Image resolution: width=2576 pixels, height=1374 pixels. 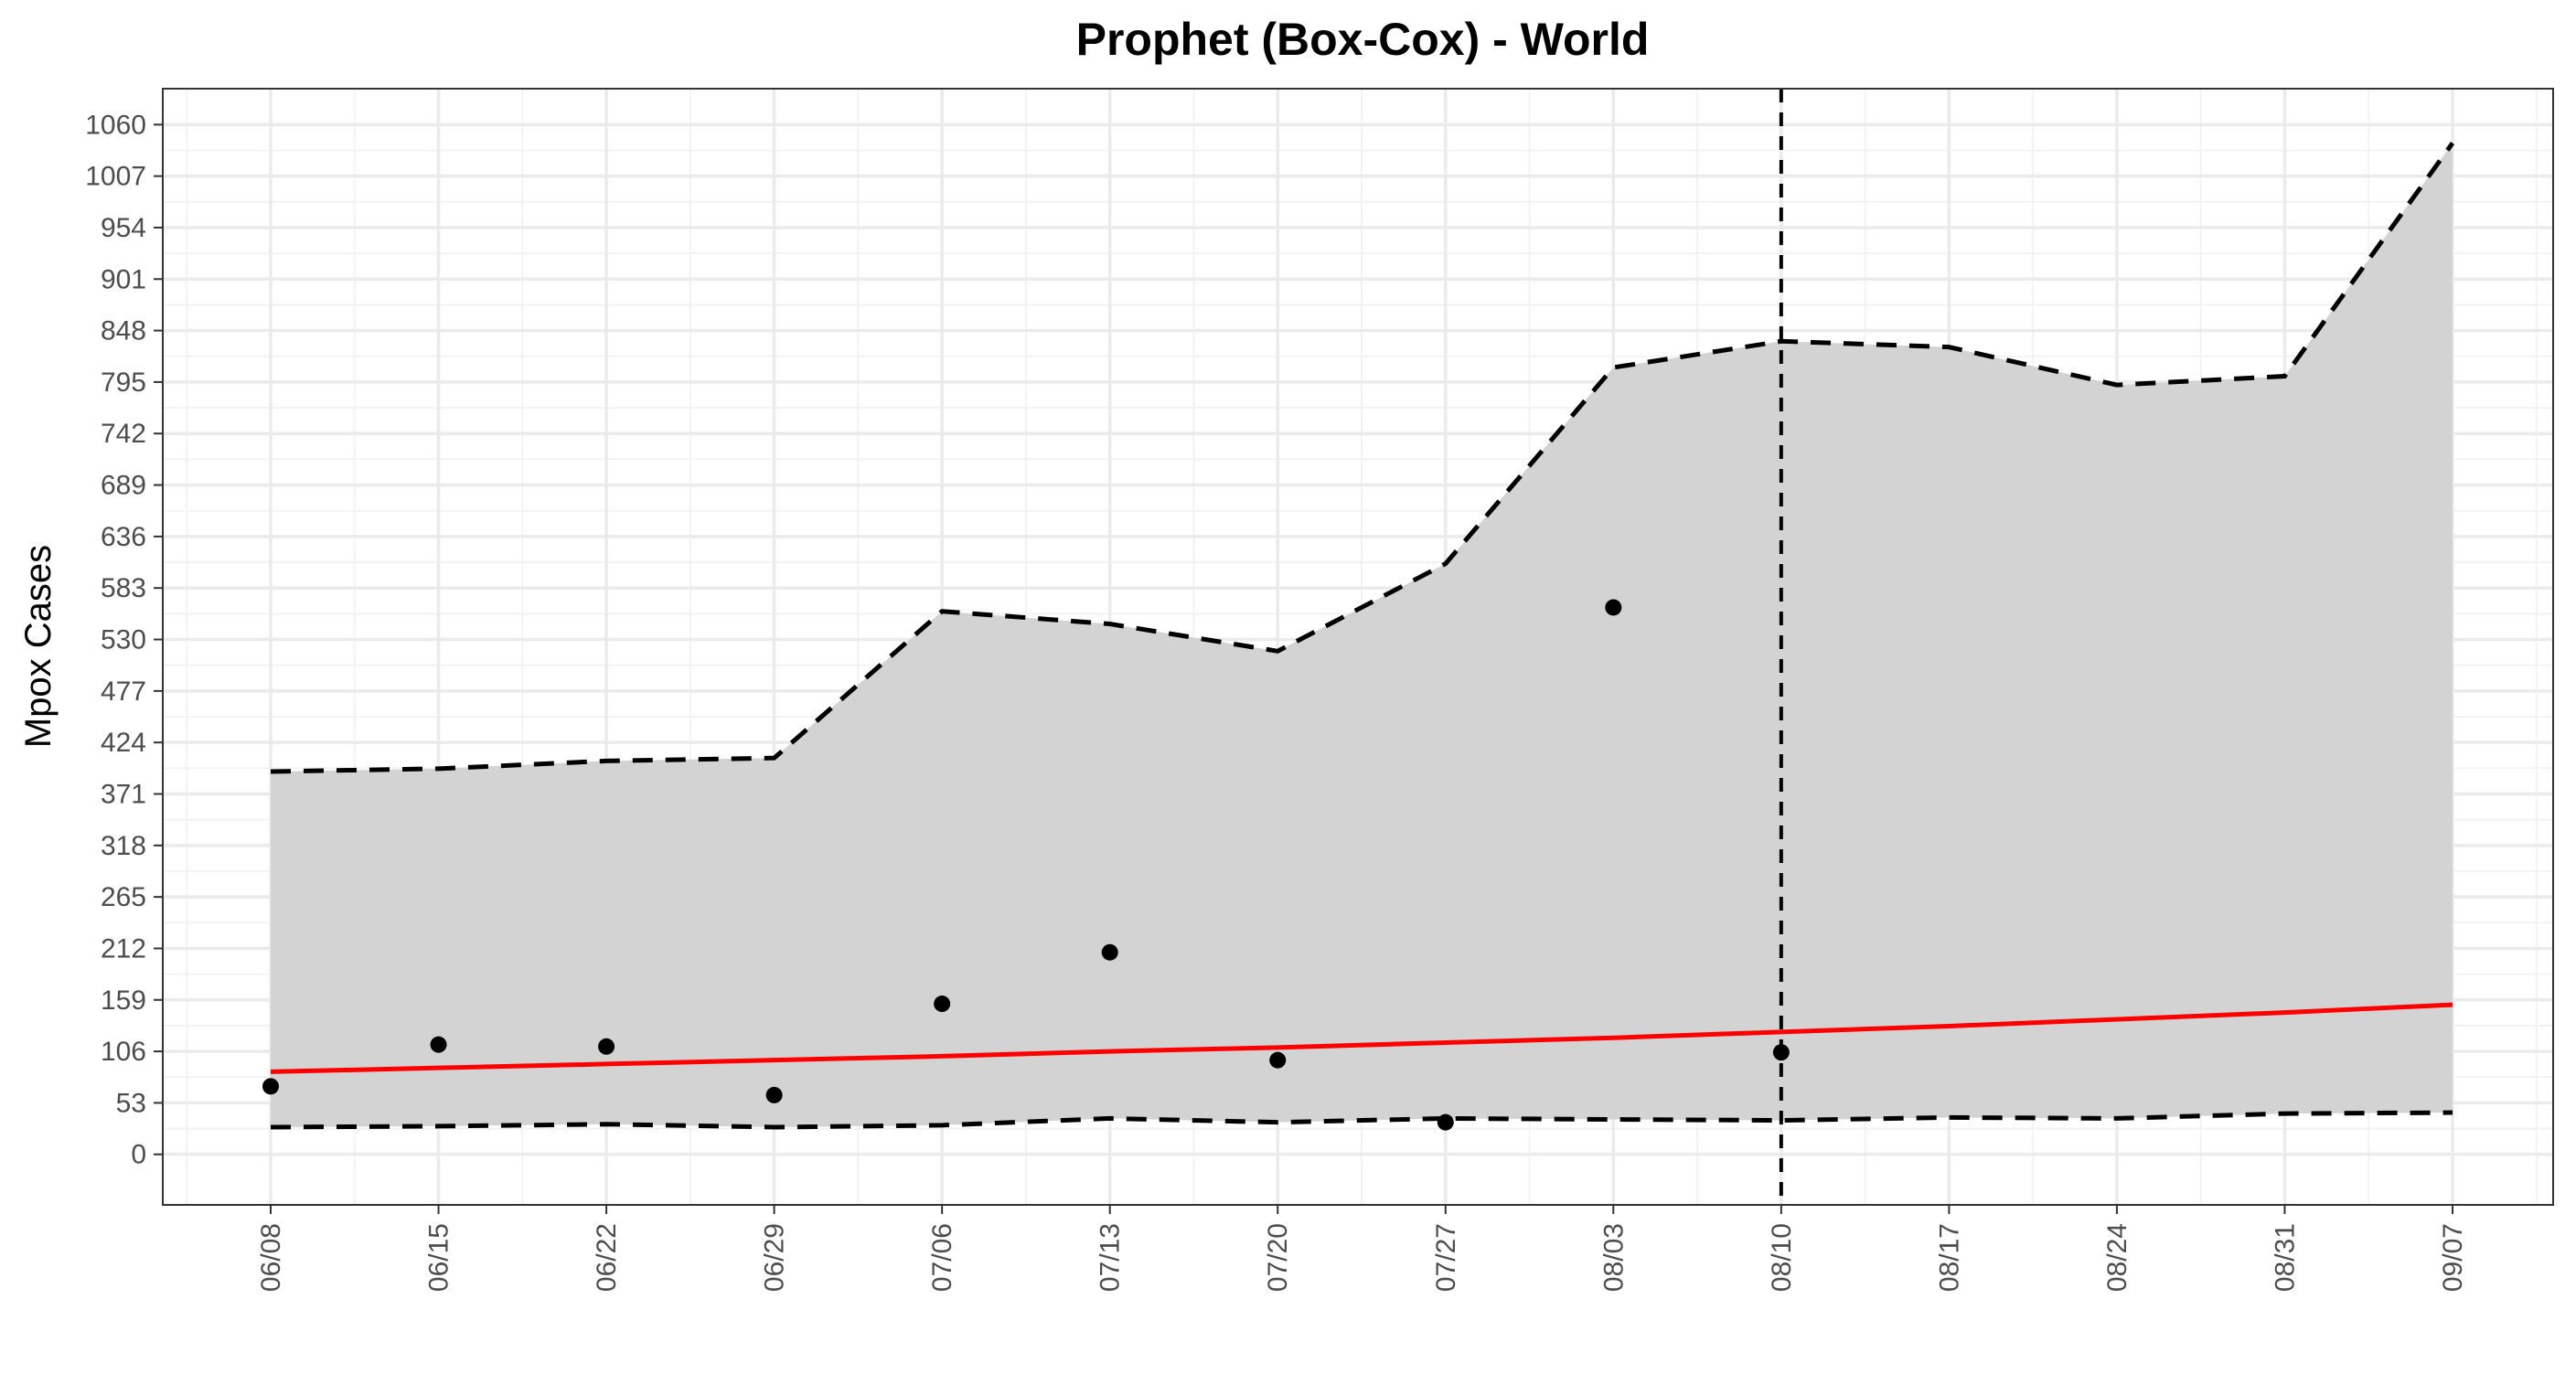 I want to click on x-tick-label: 06/29, so click(x=775, y=1257).